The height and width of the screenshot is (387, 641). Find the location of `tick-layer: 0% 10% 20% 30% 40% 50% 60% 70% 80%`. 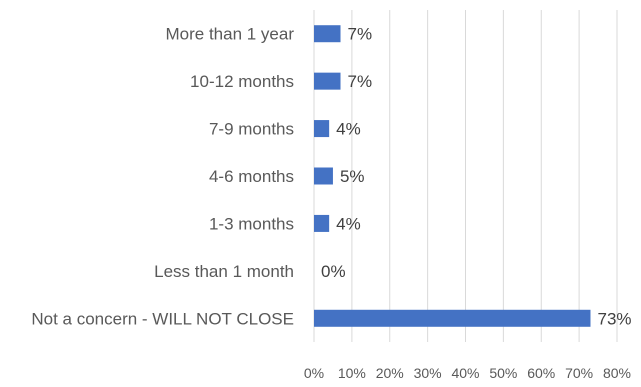

tick-layer: 0% 10% 20% 30% 40% 50% 60% 70% 80% is located at coordinates (467, 373).